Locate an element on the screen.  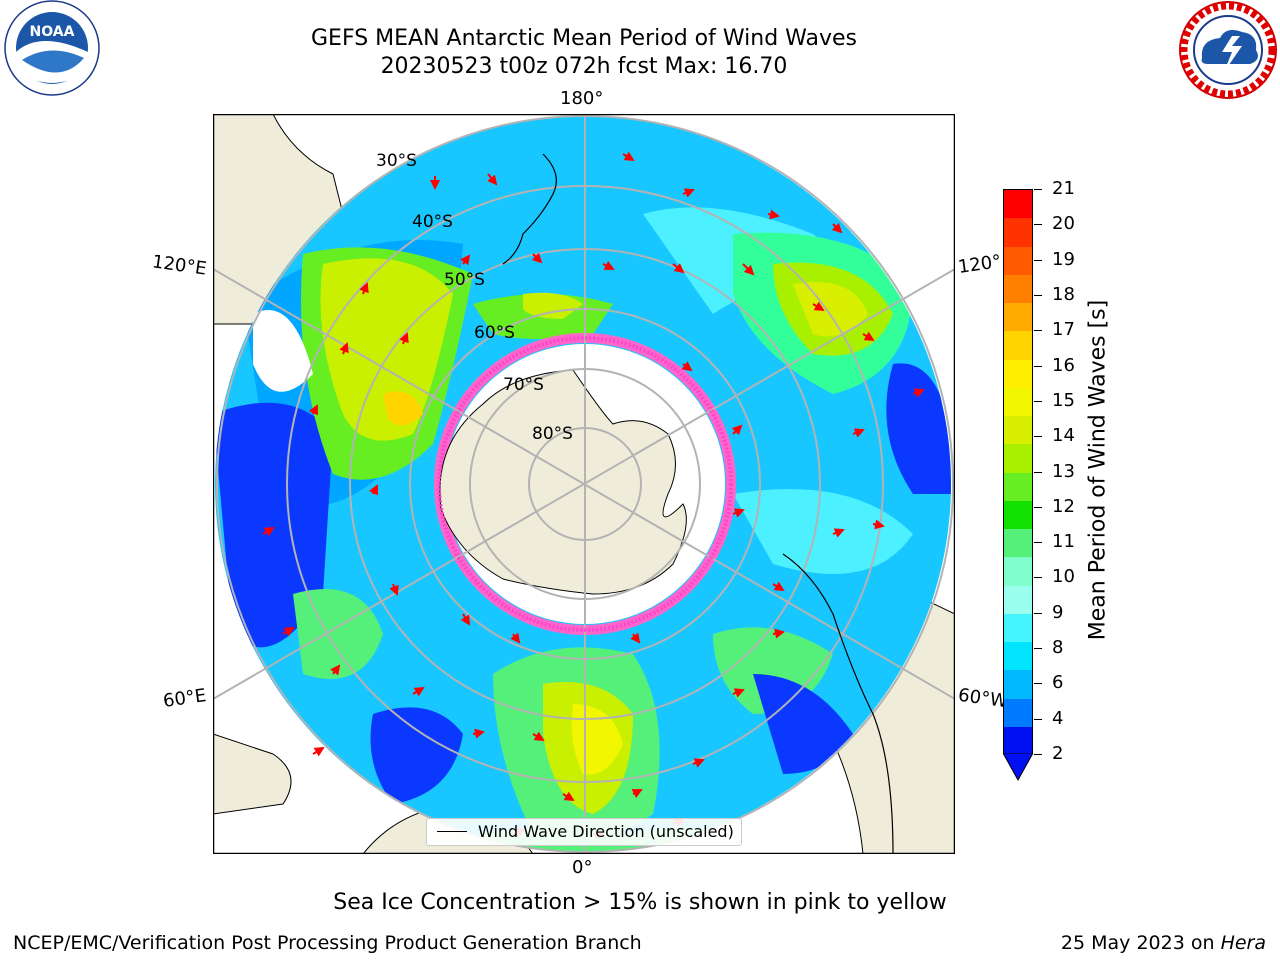
colorbar-tick-label: 18 is located at coordinates (1063, 294).